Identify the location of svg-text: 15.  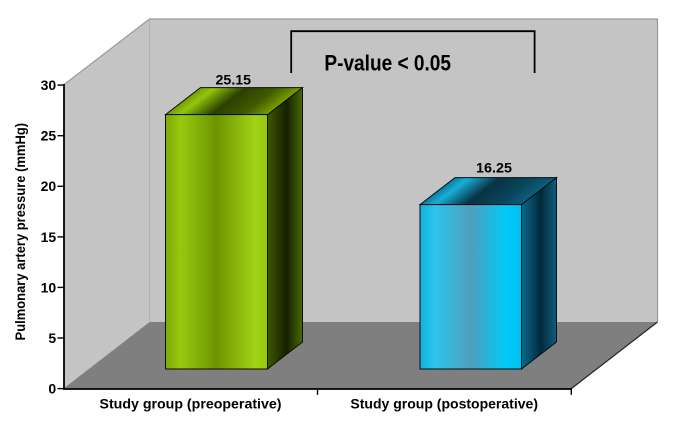
(49, 237).